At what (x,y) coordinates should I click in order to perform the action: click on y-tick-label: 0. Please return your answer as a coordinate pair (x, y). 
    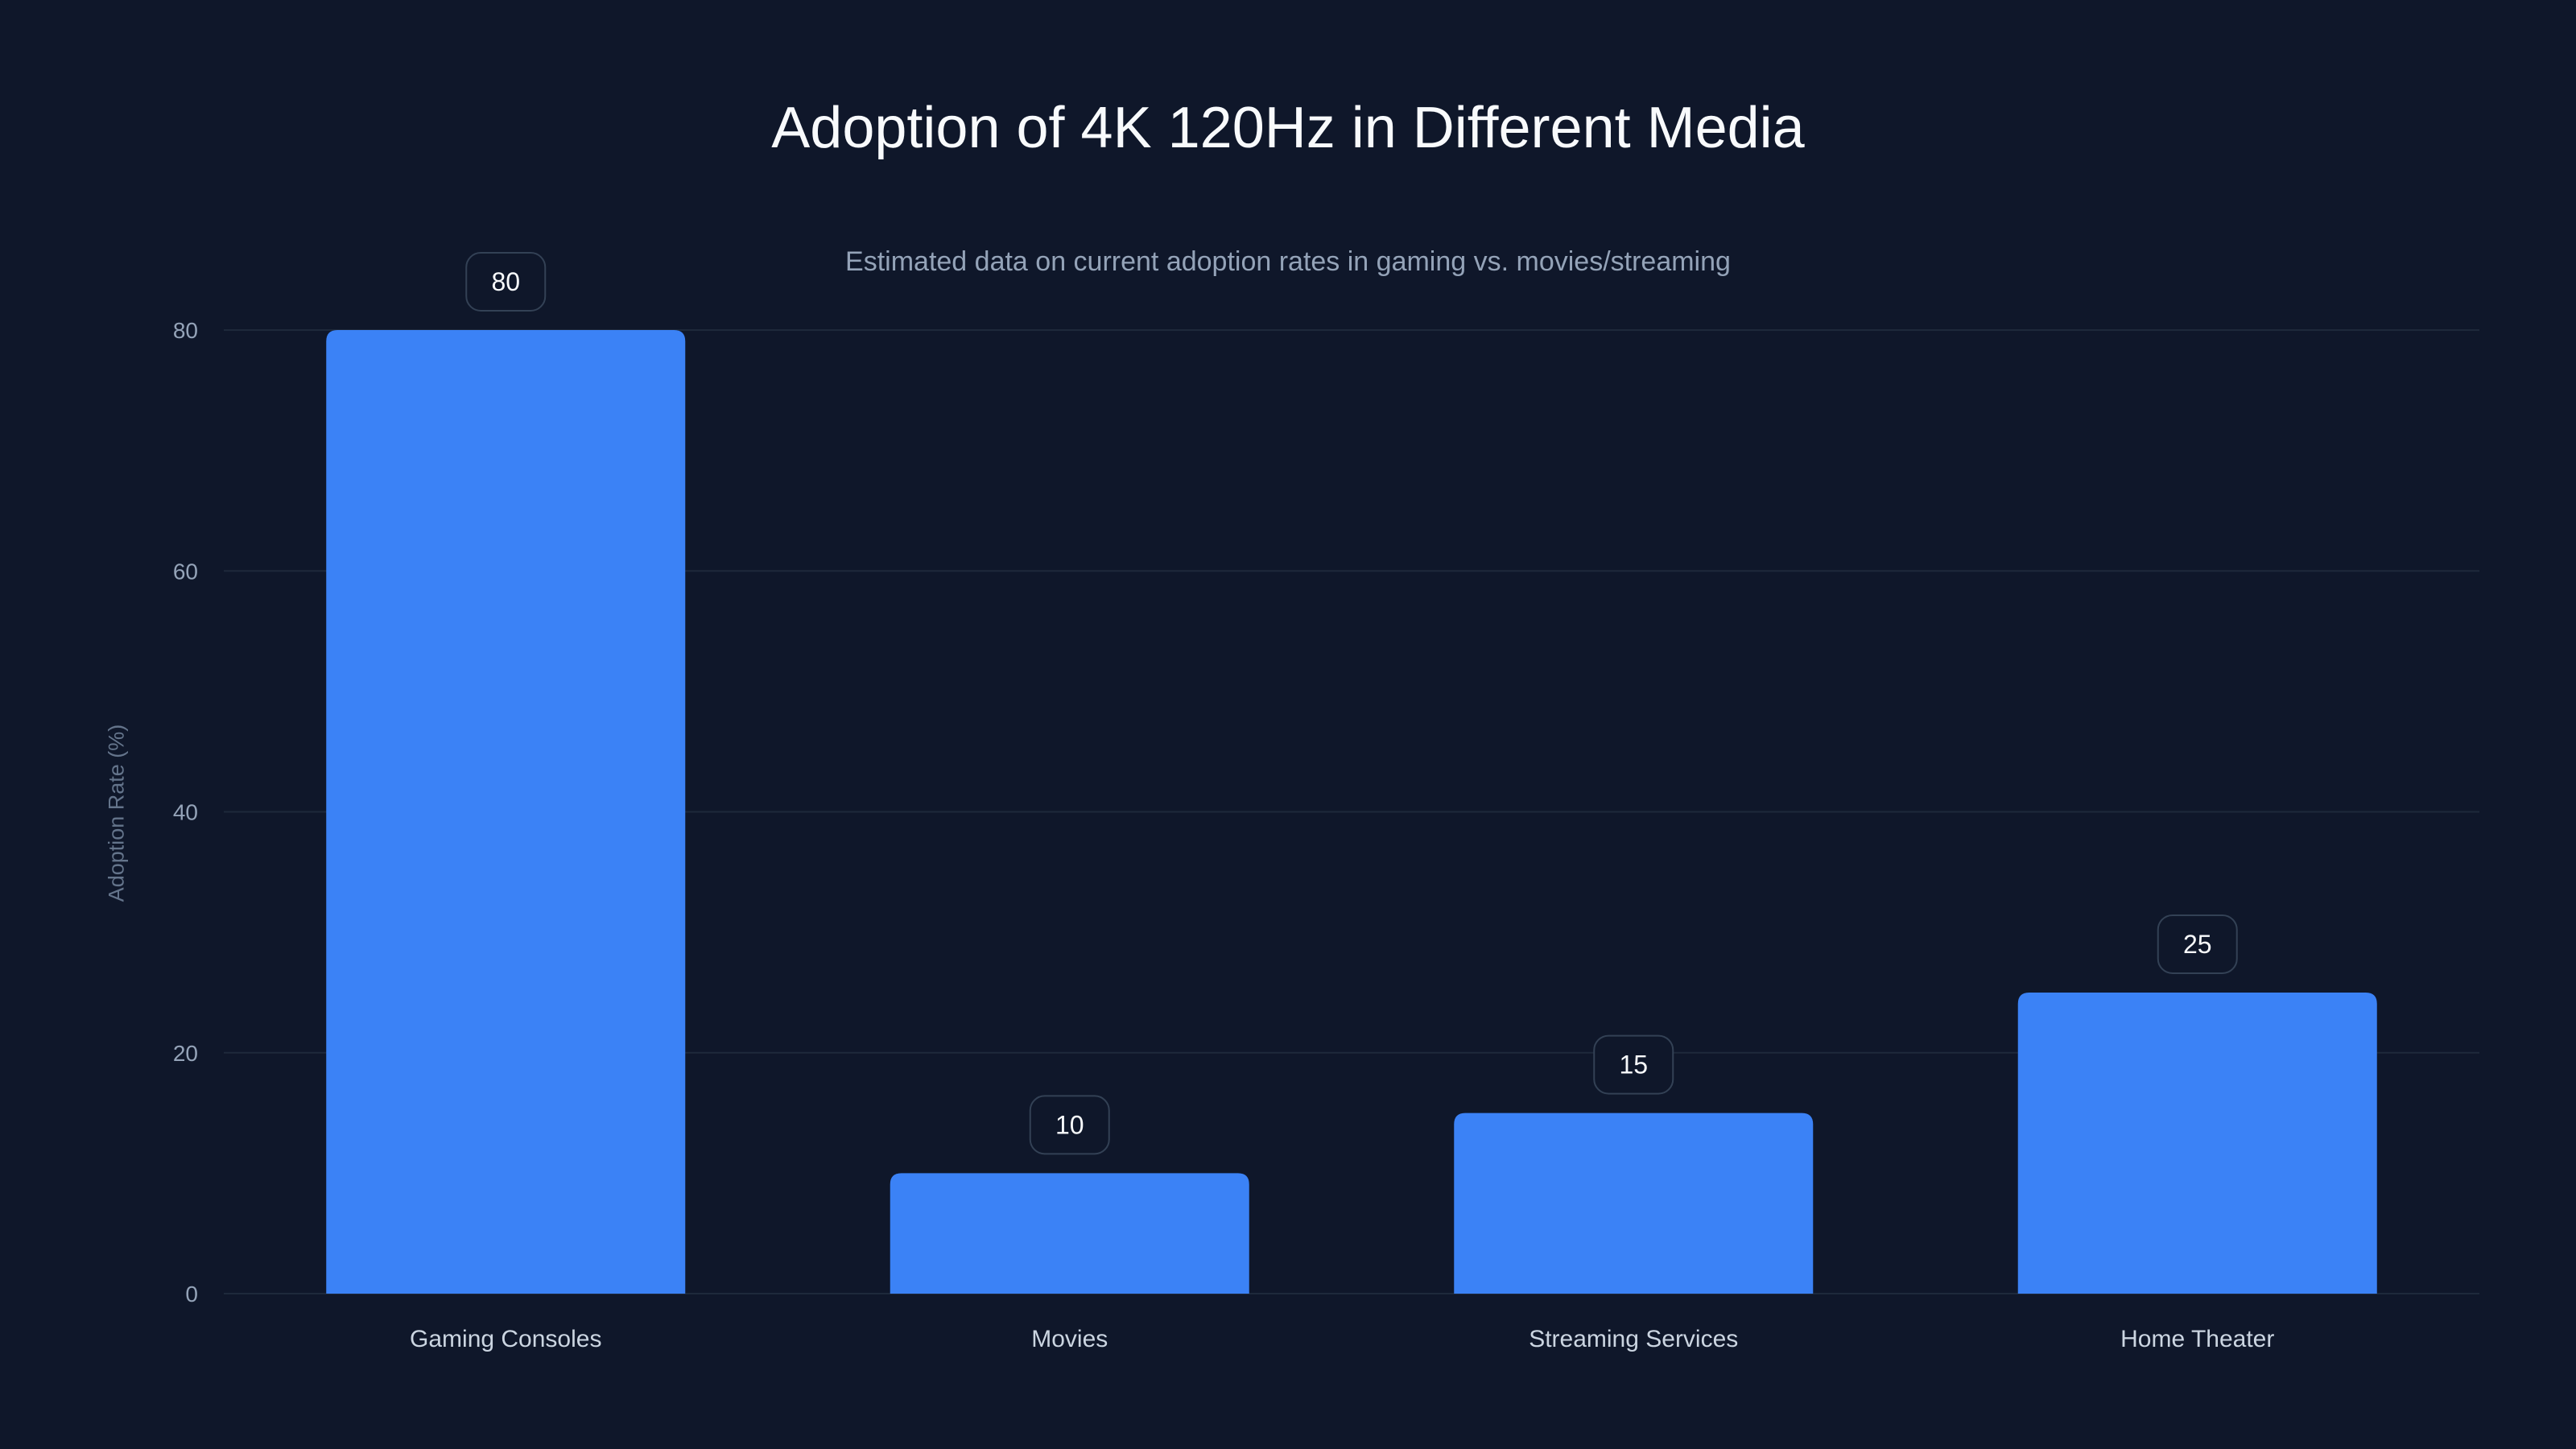
    Looking at the image, I should click on (191, 1294).